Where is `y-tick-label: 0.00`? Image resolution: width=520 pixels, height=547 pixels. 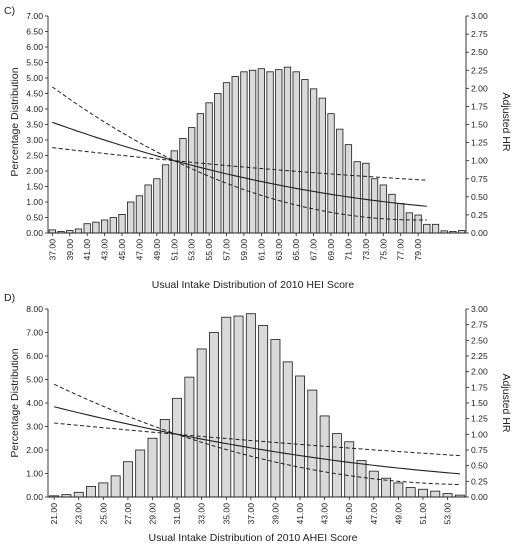
y-tick-label: 0.00 is located at coordinates (34, 497).